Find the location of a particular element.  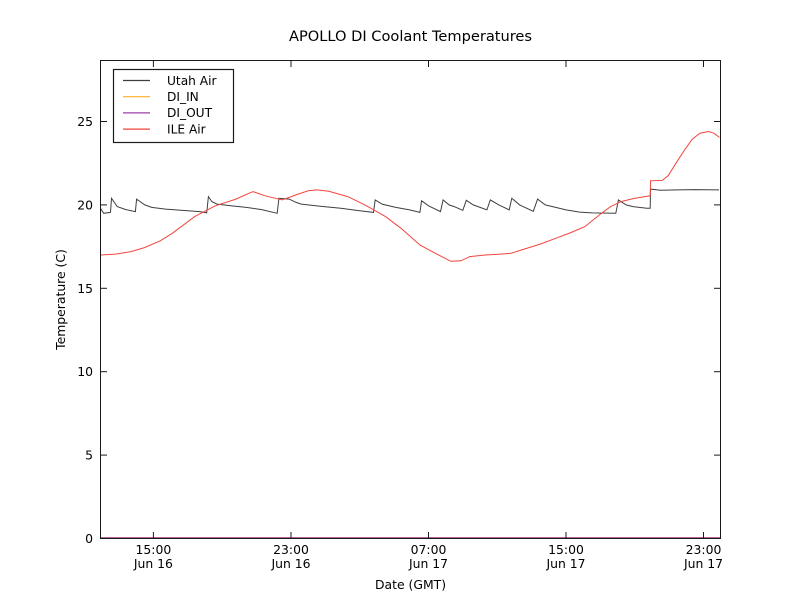

y-tick-label: 0 is located at coordinates (89, 538).